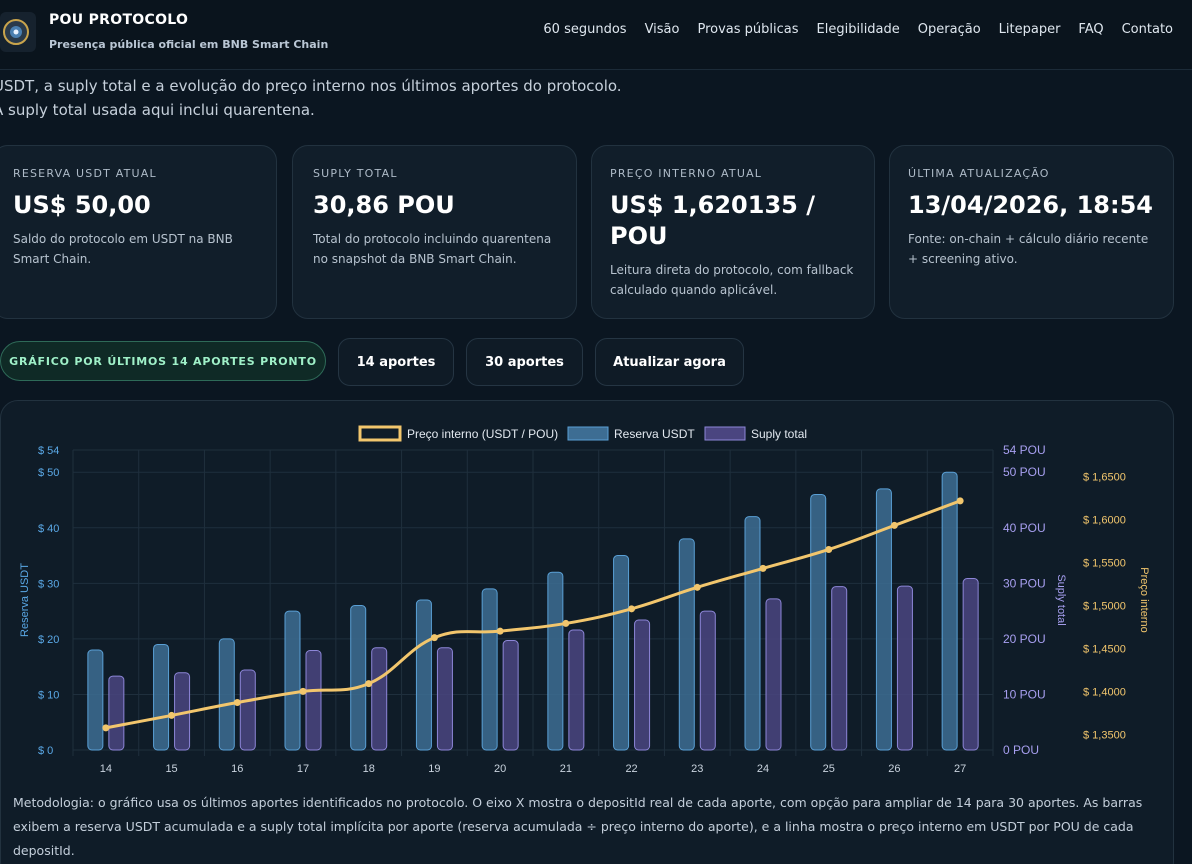 This screenshot has height=864, width=1192. What do you see at coordinates (1104, 563) in the screenshot?
I see `price-axis-tick: $ 1,5500` at bounding box center [1104, 563].